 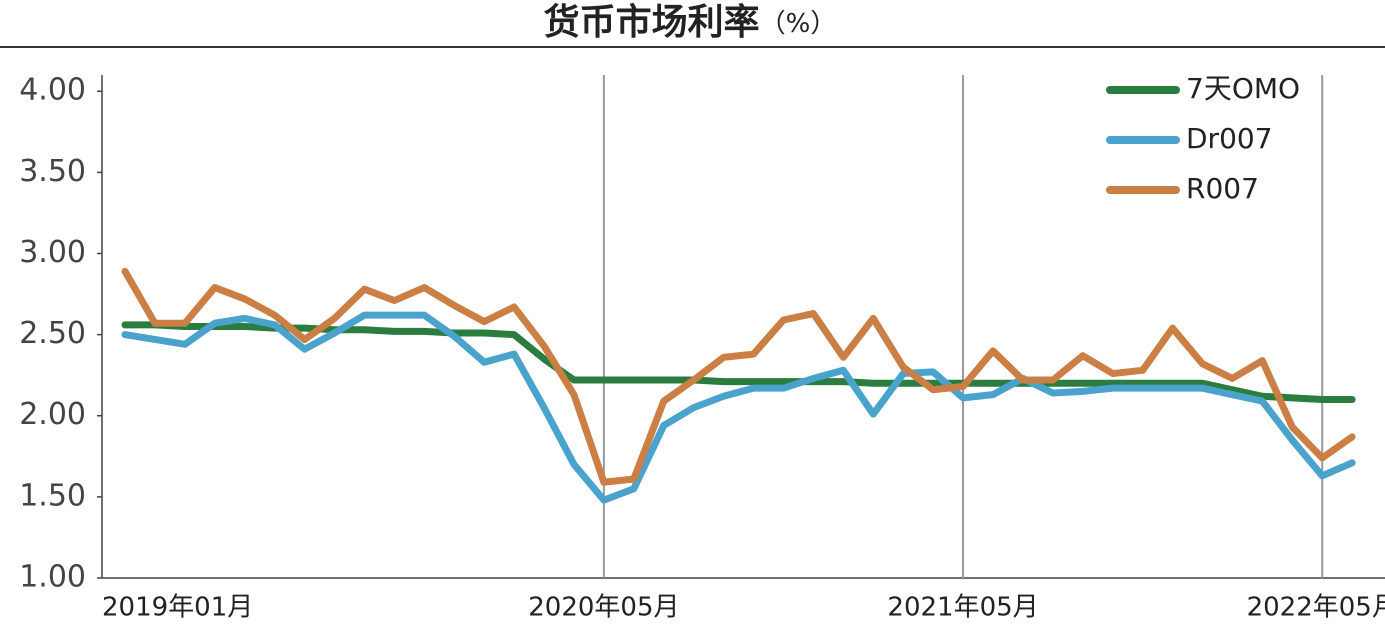 What do you see at coordinates (52, 252) in the screenshot?
I see `y-tick-label: 3.00` at bounding box center [52, 252].